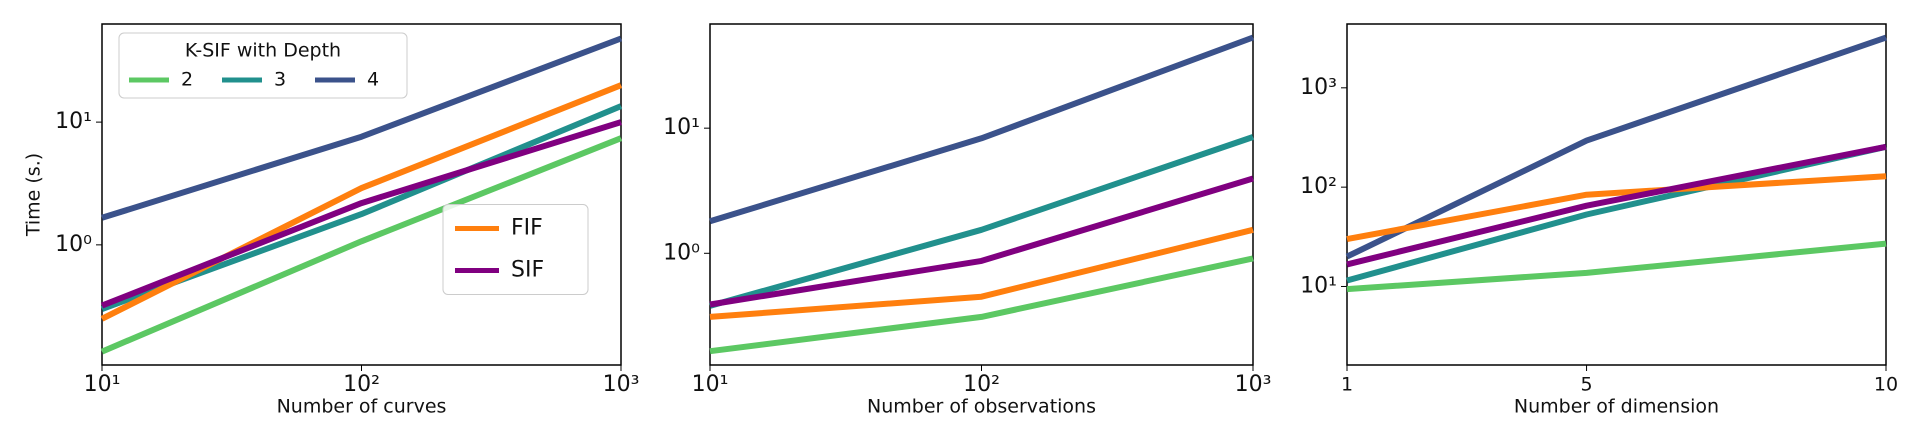 The image size is (1920, 431). Describe the element at coordinates (1616, 407) in the screenshot. I see `x-axis-label: Number of dimension` at that location.